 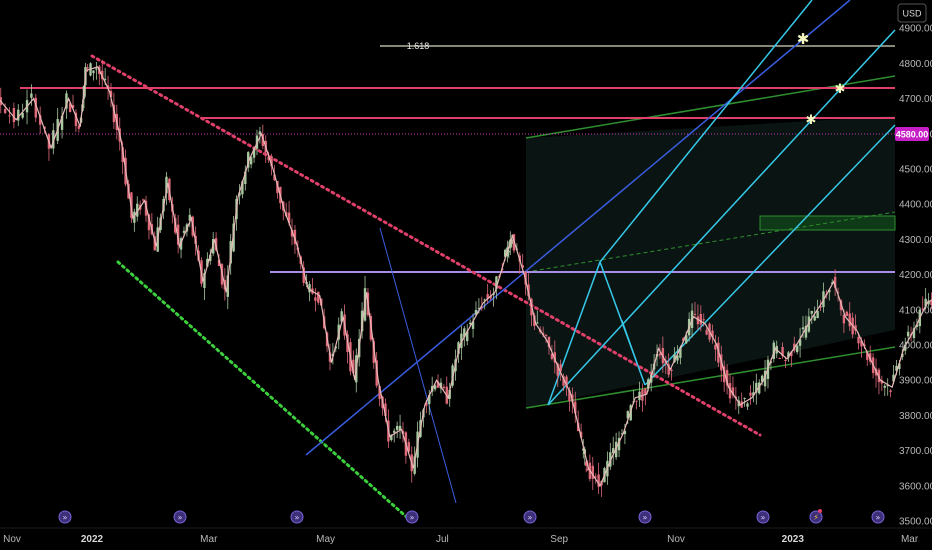 I want to click on currency-label: USD, so click(x=912, y=14).